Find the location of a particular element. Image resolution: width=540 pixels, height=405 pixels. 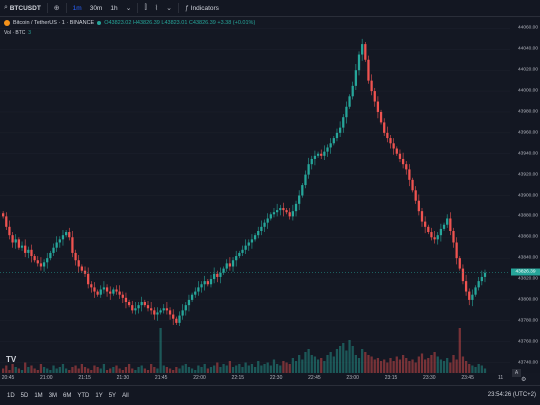

time-tick-label: 23:45 is located at coordinates (467, 378).